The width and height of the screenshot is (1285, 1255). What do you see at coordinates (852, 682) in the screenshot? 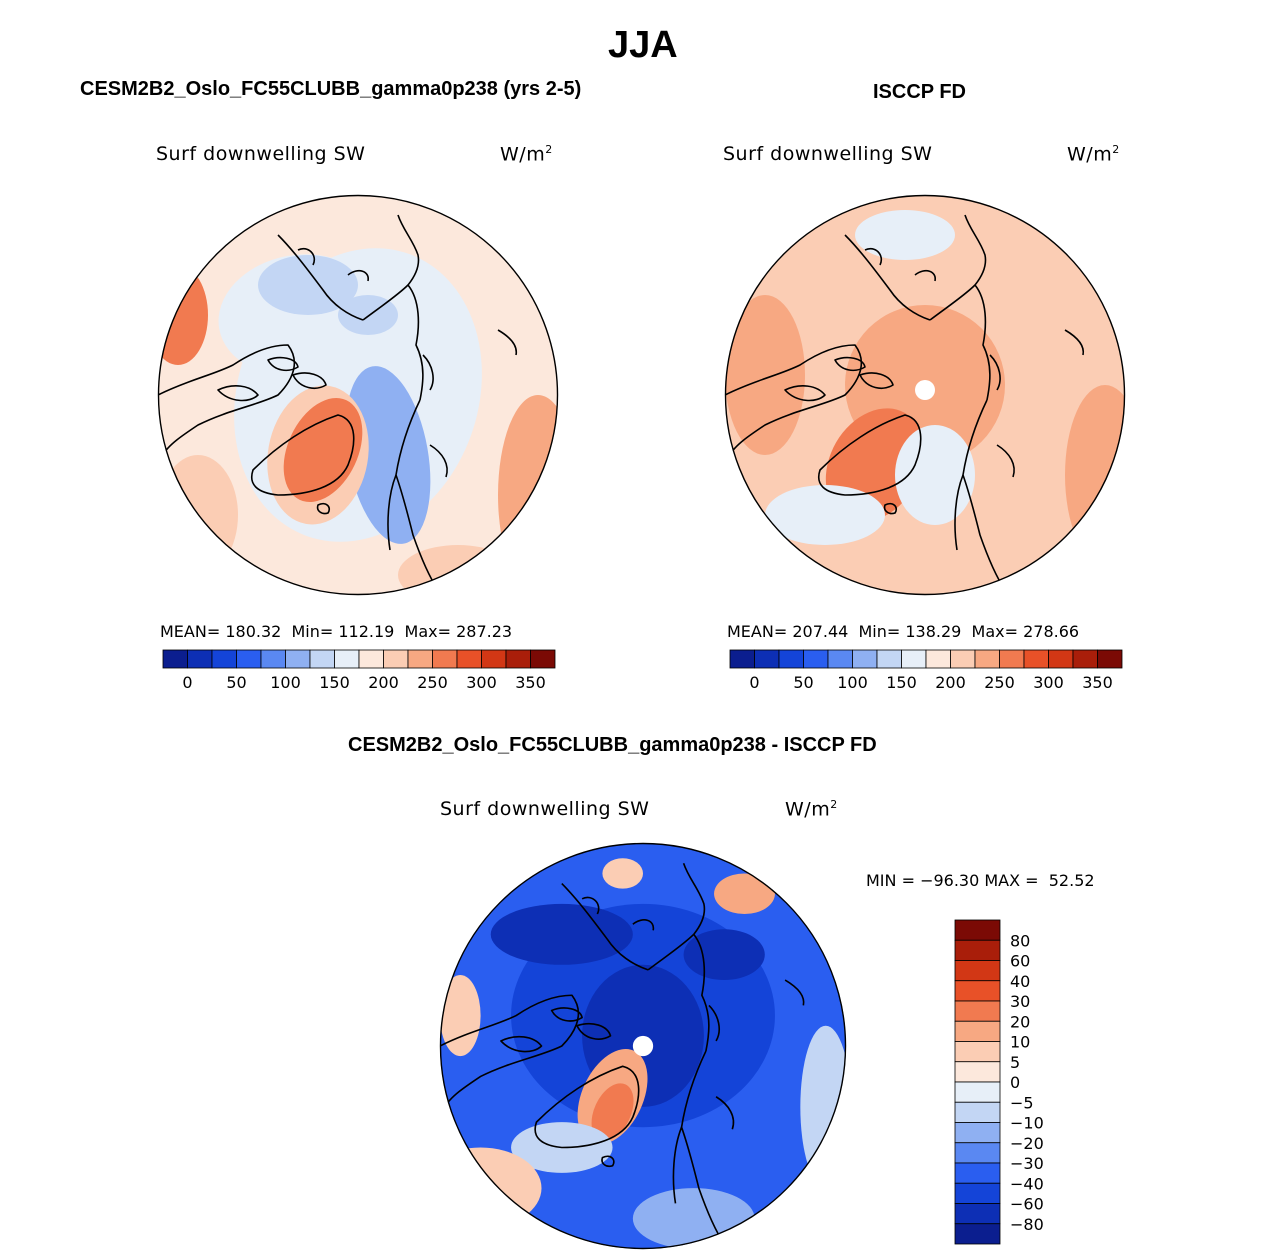
I see `panel2-colorbar-tick-label: 100` at bounding box center [852, 682].